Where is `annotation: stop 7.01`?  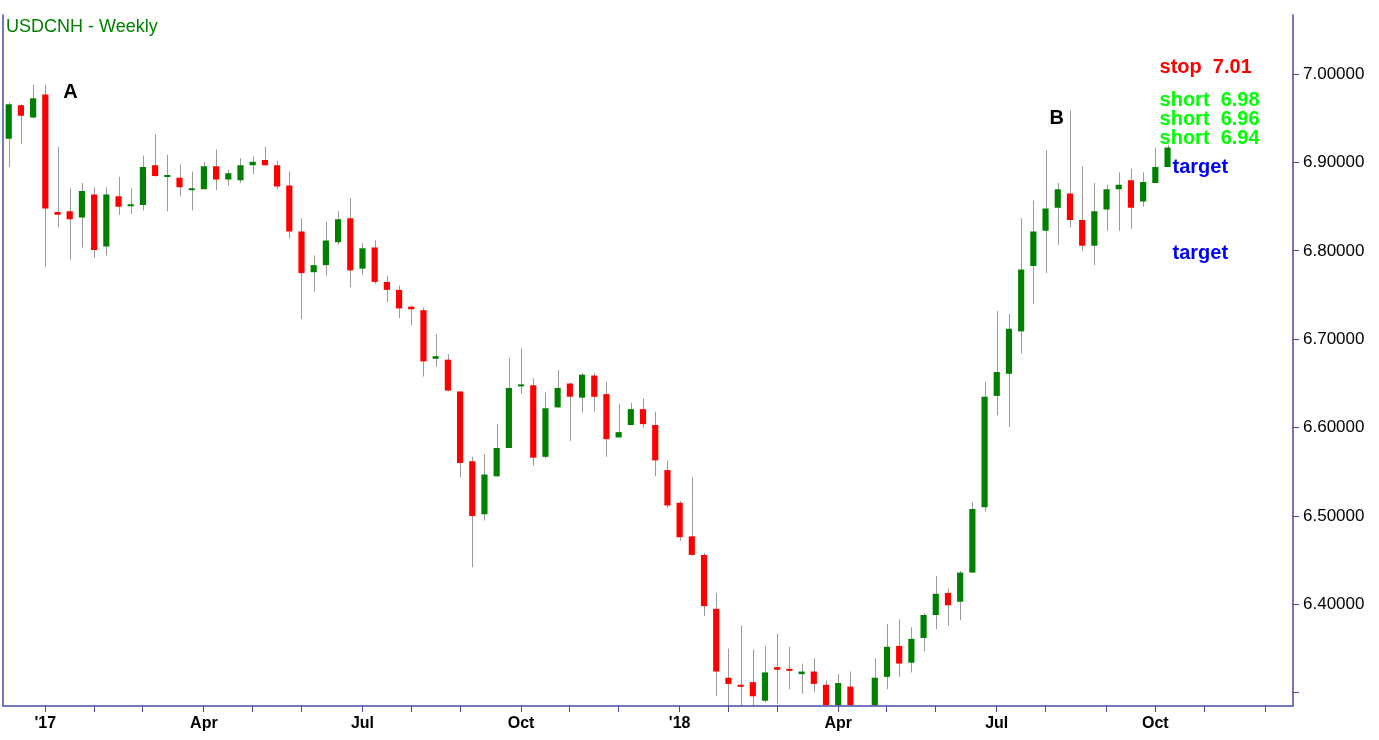 annotation: stop 7.01 is located at coordinates (1205, 65).